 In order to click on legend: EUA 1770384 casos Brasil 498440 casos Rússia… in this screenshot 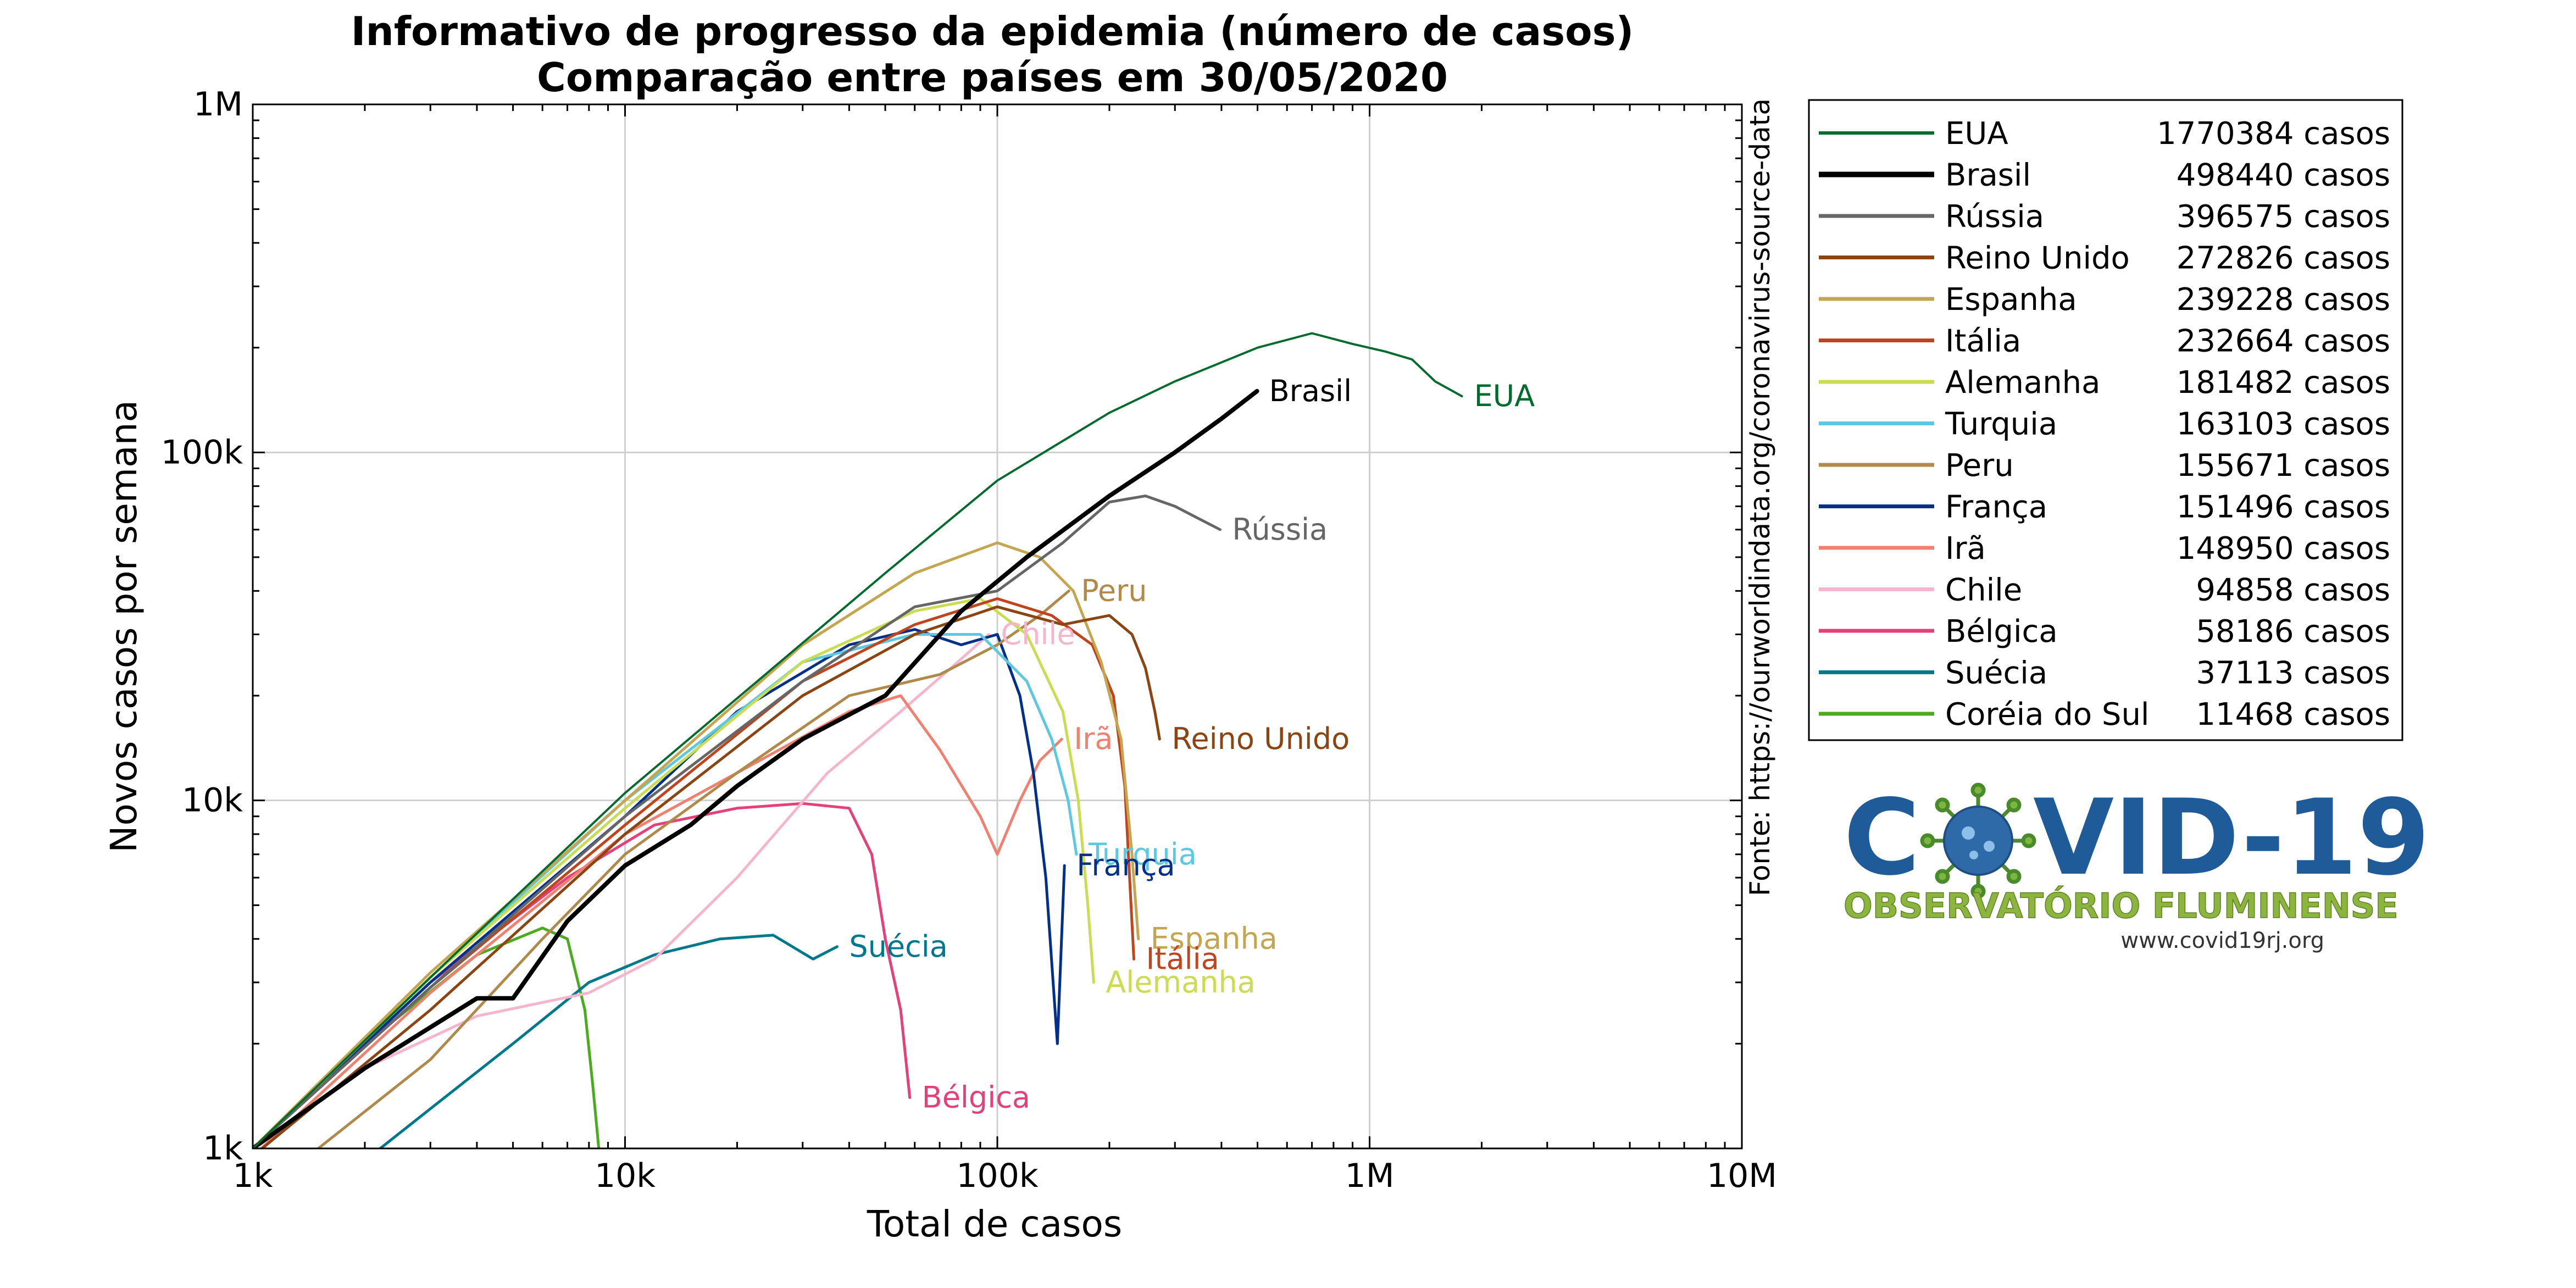, I will do `click(2105, 420)`.